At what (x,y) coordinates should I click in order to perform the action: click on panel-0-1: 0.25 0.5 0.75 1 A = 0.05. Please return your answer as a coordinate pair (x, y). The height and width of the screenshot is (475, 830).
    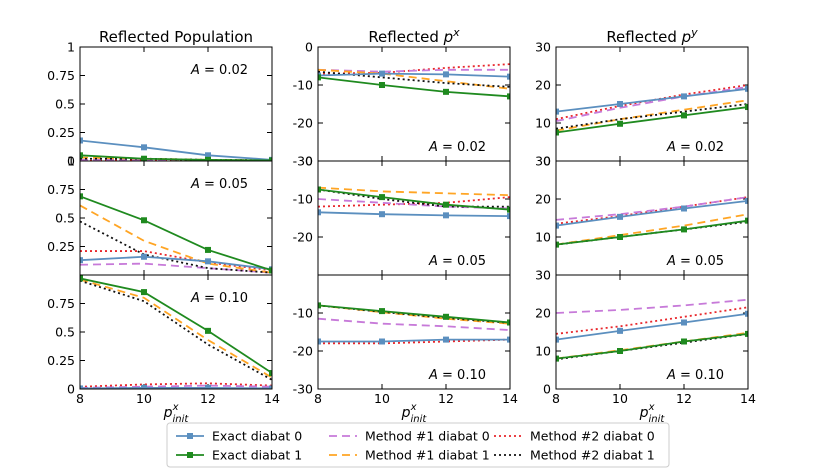
    Looking at the image, I should click on (160, 215).